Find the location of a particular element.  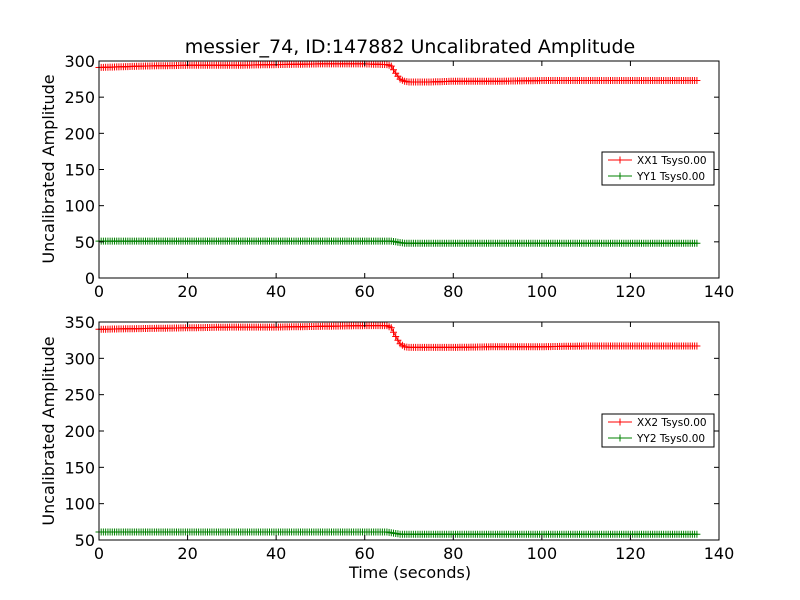

legend-label: YY2 Tsys0.00 is located at coordinates (670, 439).